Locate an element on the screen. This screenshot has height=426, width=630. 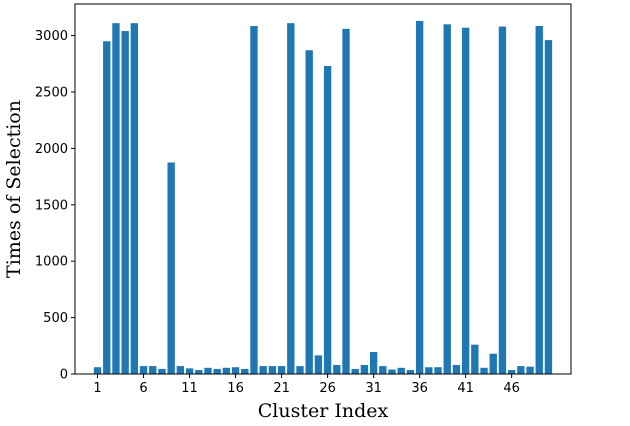
x-tick-label: 16 is located at coordinates (235, 388).